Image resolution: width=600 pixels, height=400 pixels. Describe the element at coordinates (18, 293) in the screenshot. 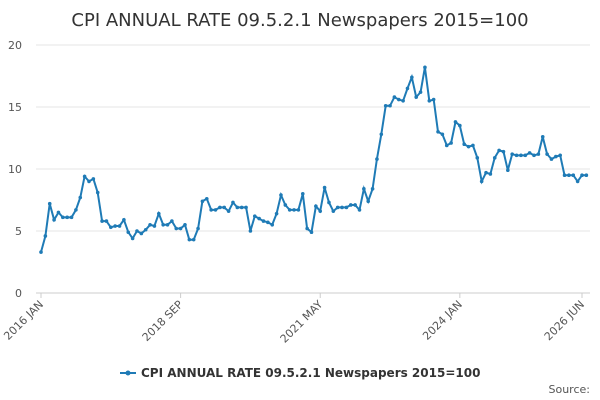

I see `y-tick-label: 0` at that location.